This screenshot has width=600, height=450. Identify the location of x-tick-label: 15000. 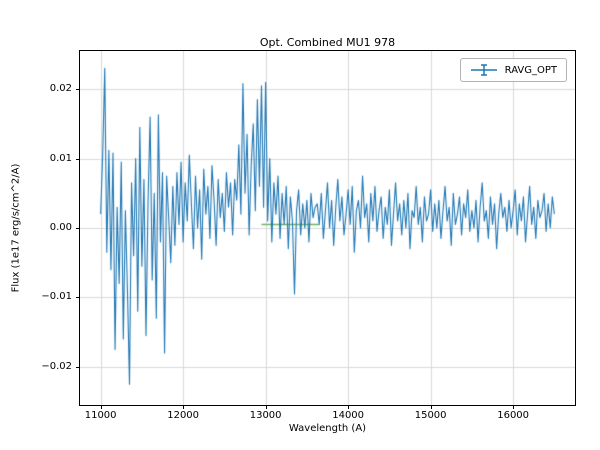
(430, 415).